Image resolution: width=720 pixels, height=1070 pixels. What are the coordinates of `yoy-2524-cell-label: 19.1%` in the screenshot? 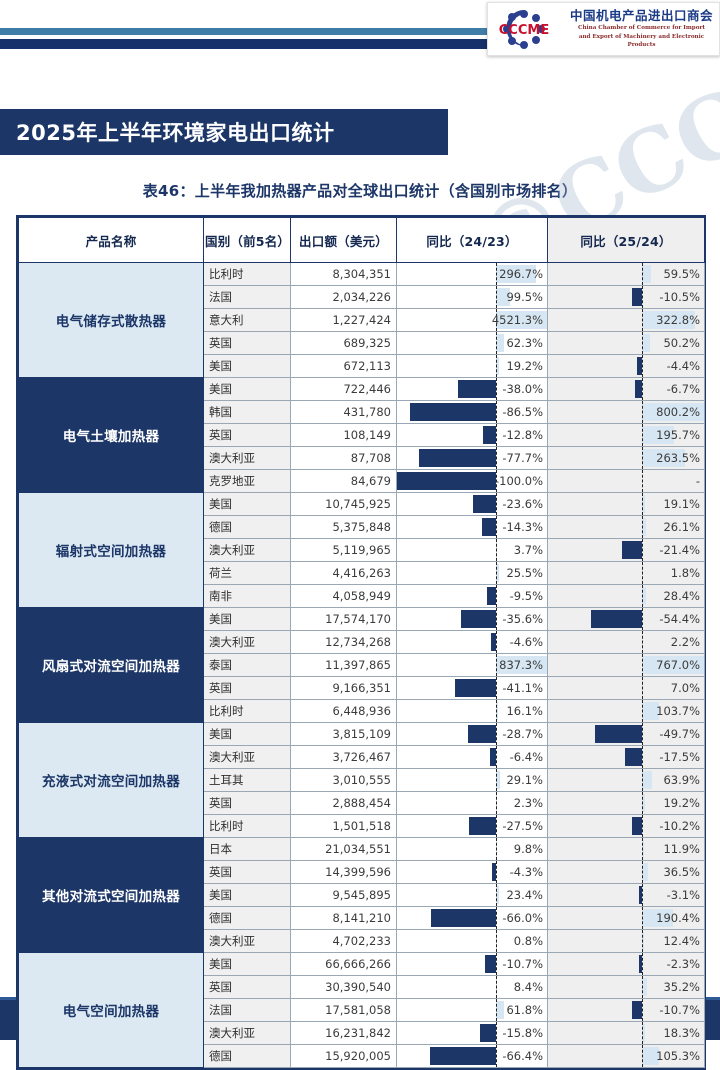 It's located at (681, 504).